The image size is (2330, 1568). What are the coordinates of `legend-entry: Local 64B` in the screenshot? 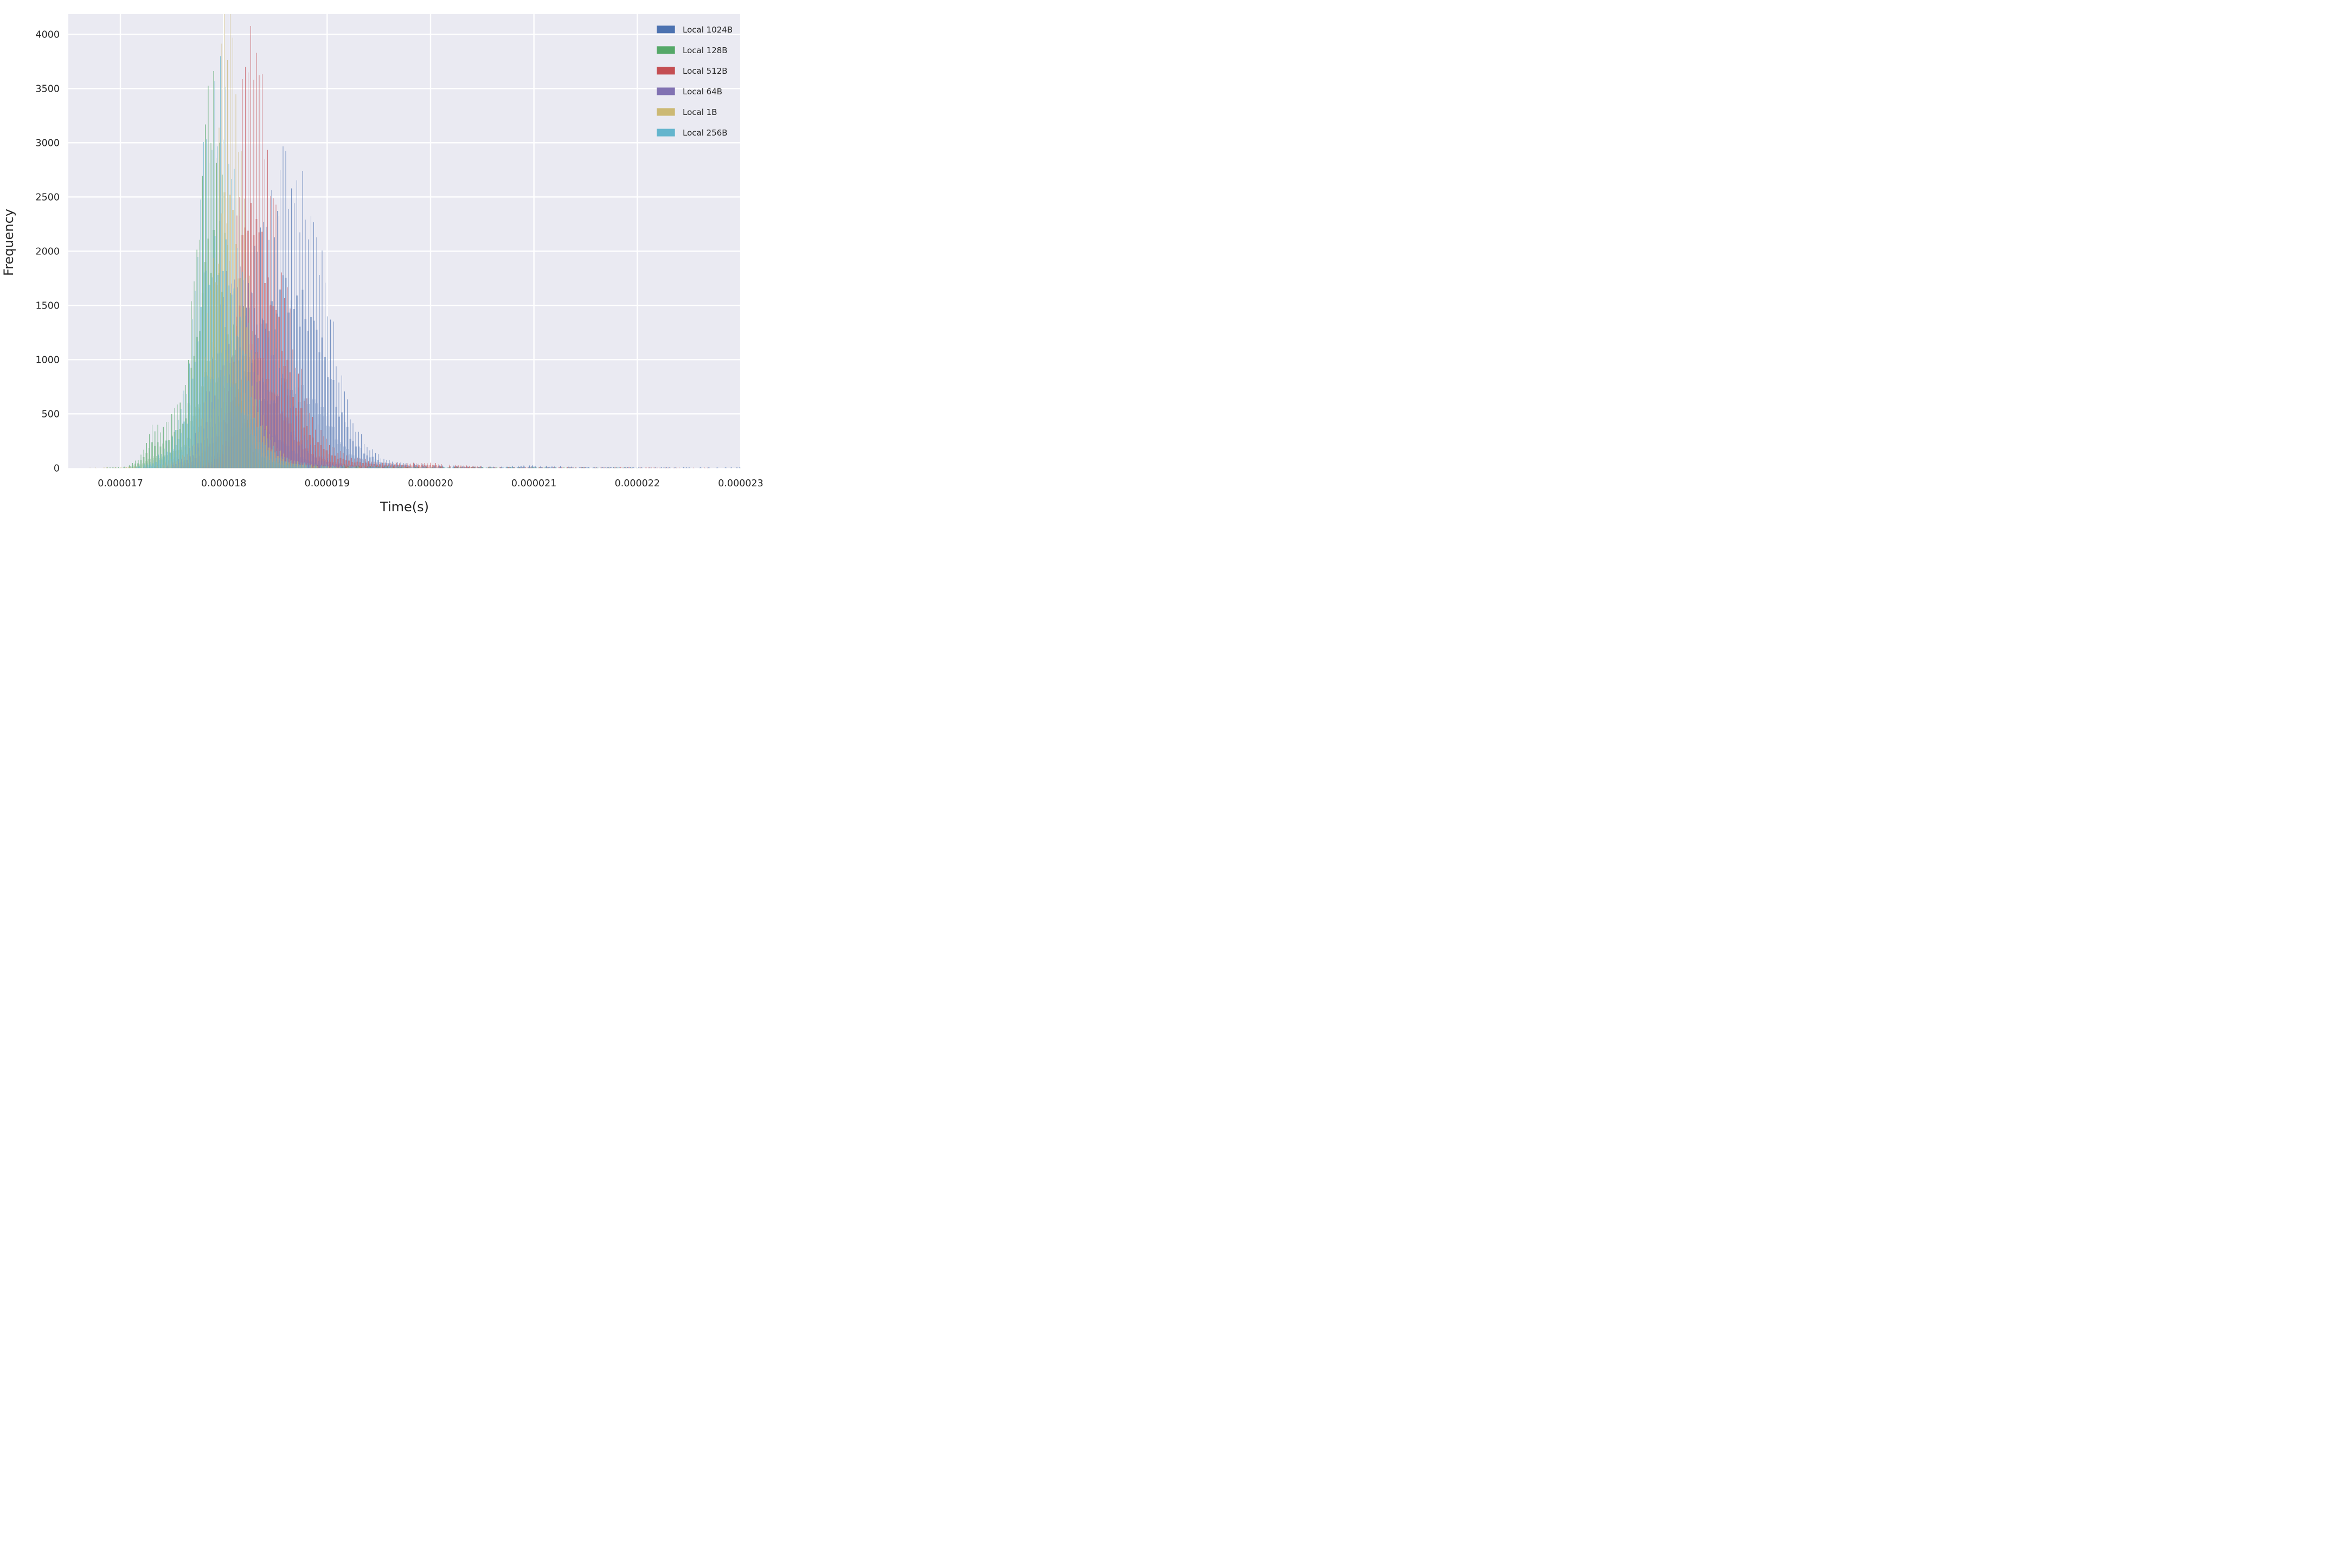 It's located at (689, 92).